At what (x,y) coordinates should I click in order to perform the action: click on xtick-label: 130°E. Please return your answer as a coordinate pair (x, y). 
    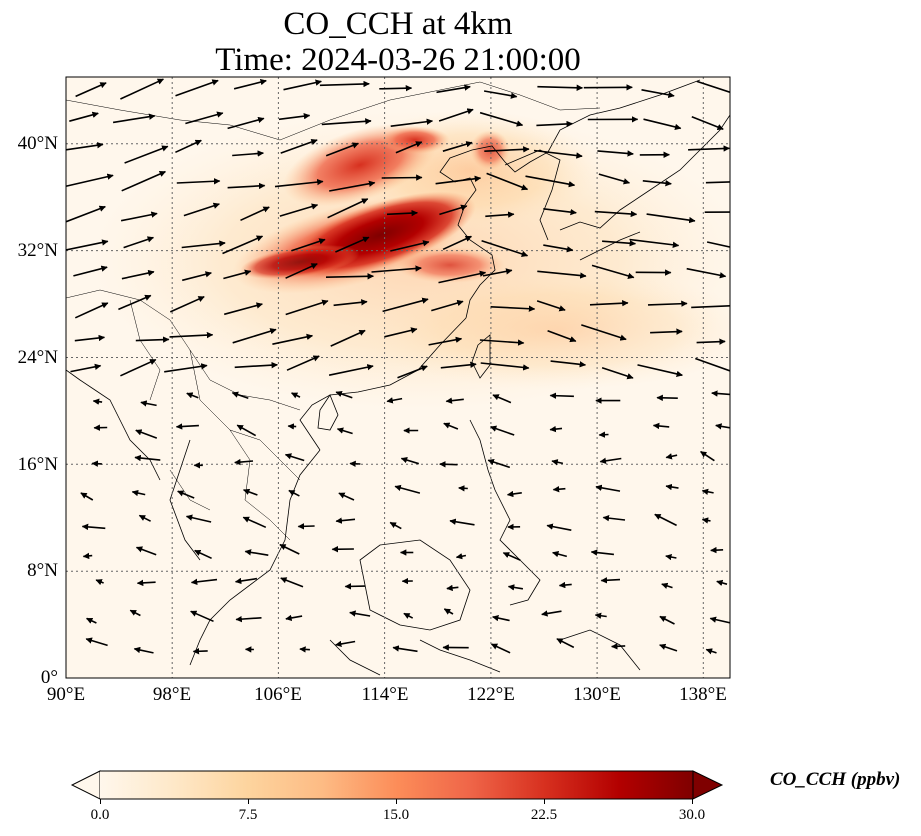
    Looking at the image, I should click on (597, 694).